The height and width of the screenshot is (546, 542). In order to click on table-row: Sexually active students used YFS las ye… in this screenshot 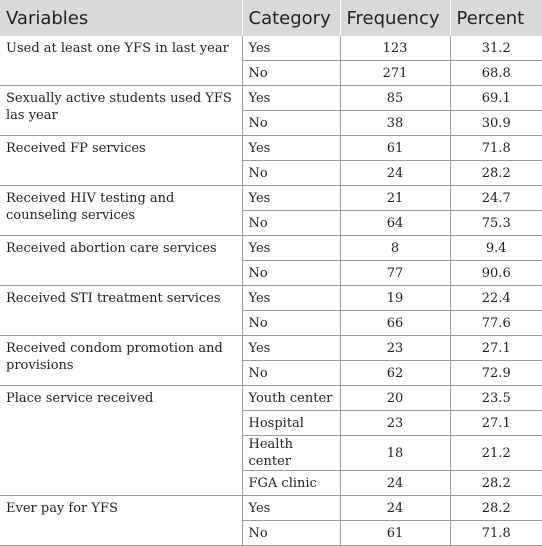, I will do `click(271, 110)`.